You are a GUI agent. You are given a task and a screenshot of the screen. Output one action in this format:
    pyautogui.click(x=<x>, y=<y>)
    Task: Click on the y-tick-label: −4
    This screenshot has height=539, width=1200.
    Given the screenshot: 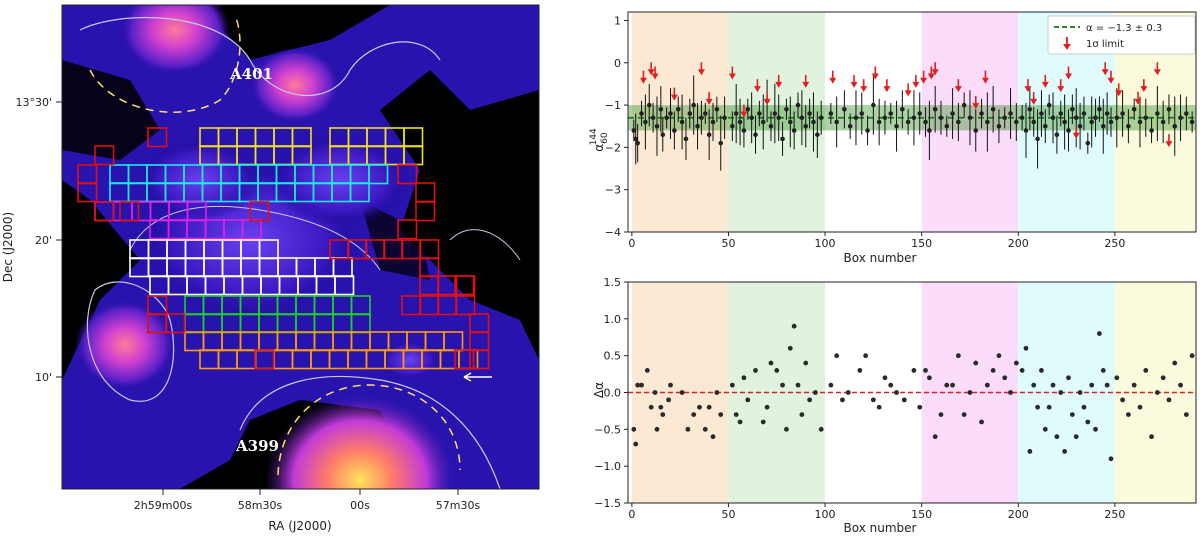 What is the action you would take?
    pyautogui.click(x=613, y=232)
    